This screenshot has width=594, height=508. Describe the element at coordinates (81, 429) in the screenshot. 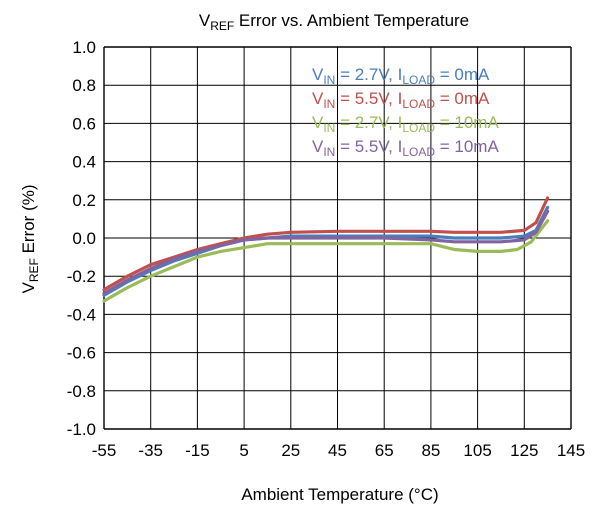

I see `y-tick-label: -1.0` at that location.